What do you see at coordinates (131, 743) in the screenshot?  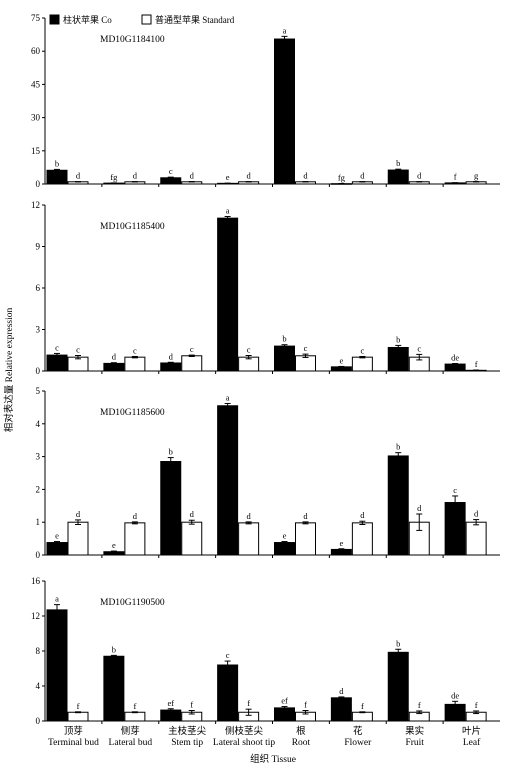 I see `category-label-en: Lateral bud` at bounding box center [131, 743].